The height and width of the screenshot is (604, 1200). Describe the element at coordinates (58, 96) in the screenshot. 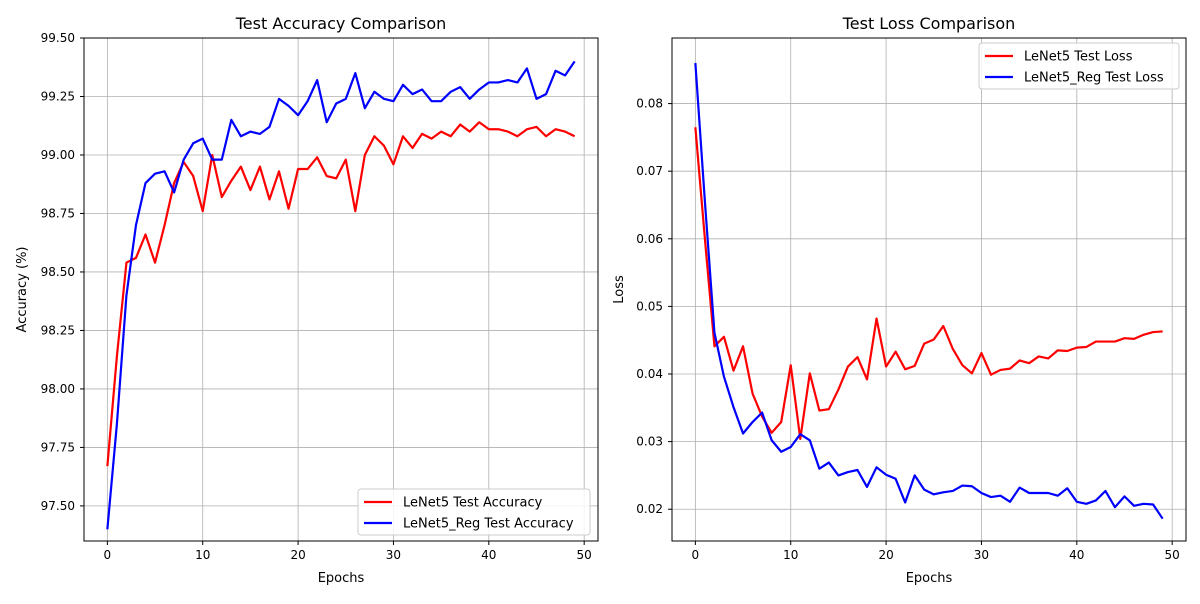

I see `y-tick-label: 99.25` at that location.